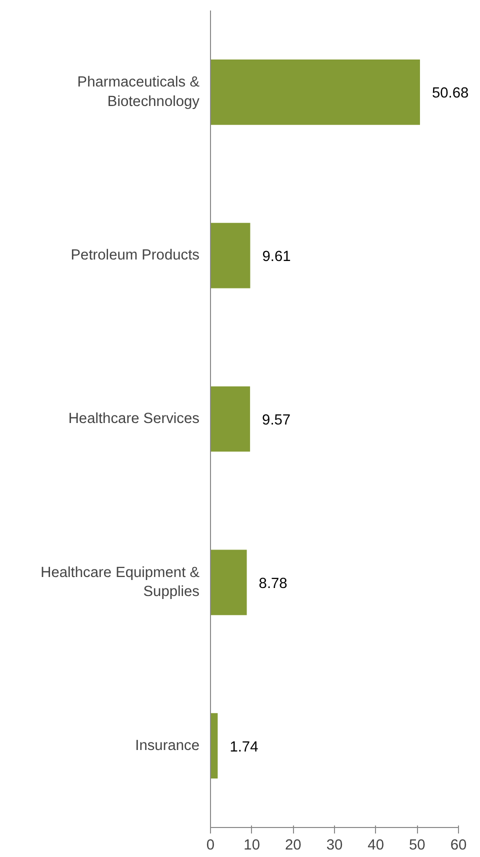  I want to click on x-tick-label: 0, so click(210, 846).